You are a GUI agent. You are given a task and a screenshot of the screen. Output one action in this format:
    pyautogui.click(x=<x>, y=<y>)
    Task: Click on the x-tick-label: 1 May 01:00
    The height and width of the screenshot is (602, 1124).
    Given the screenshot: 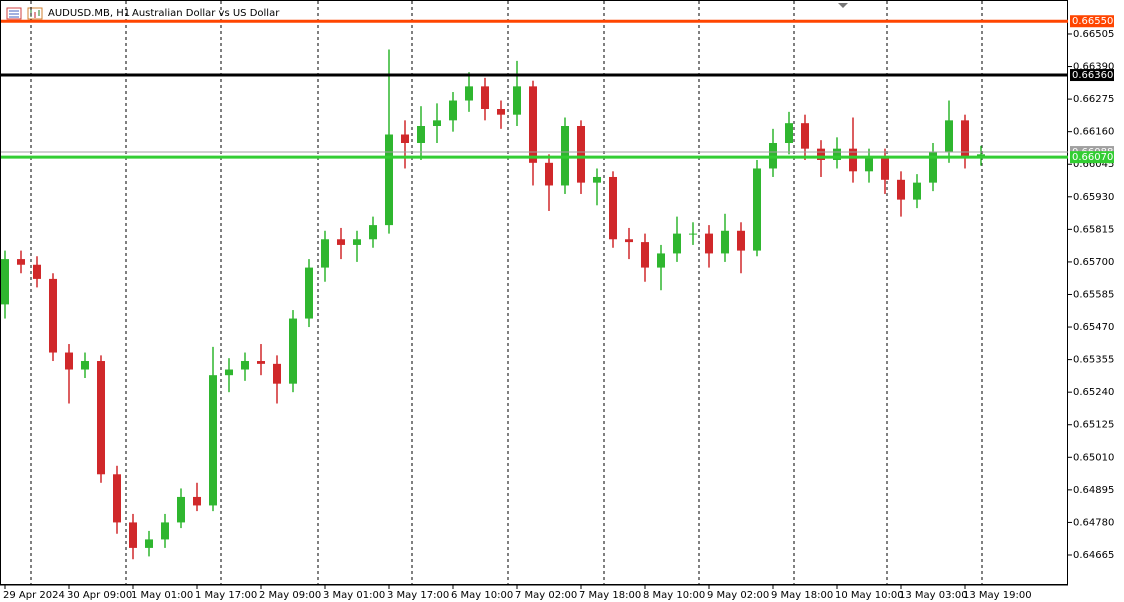 What is the action you would take?
    pyautogui.click(x=162, y=595)
    